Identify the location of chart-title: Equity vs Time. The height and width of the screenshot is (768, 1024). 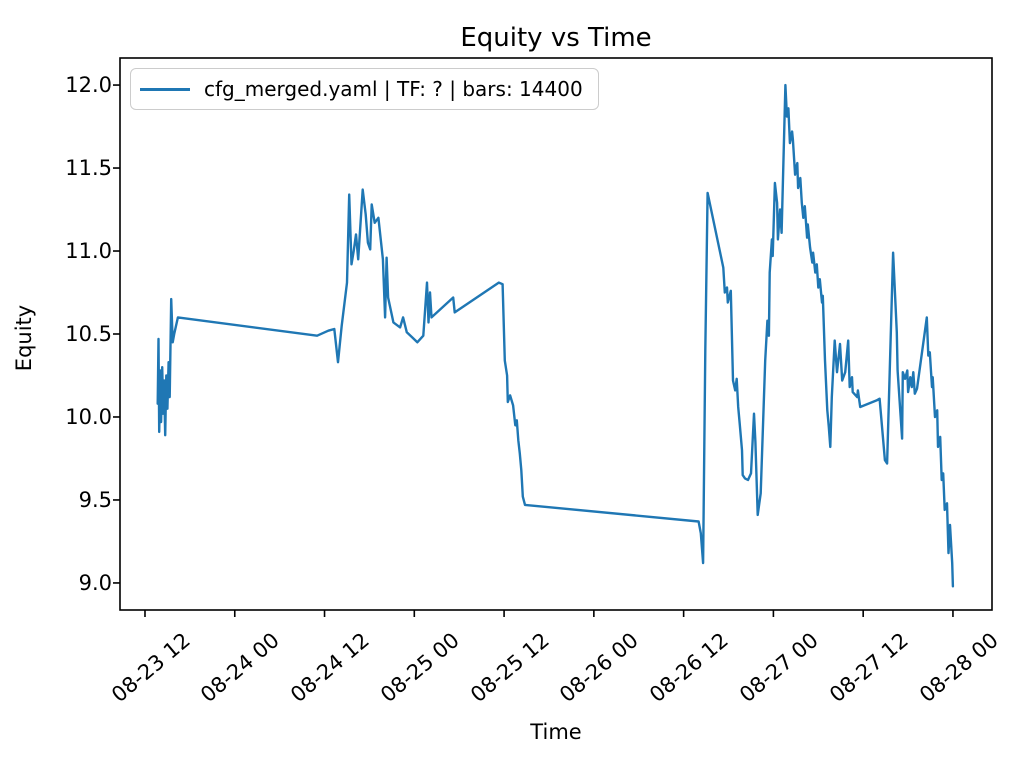
(556, 38).